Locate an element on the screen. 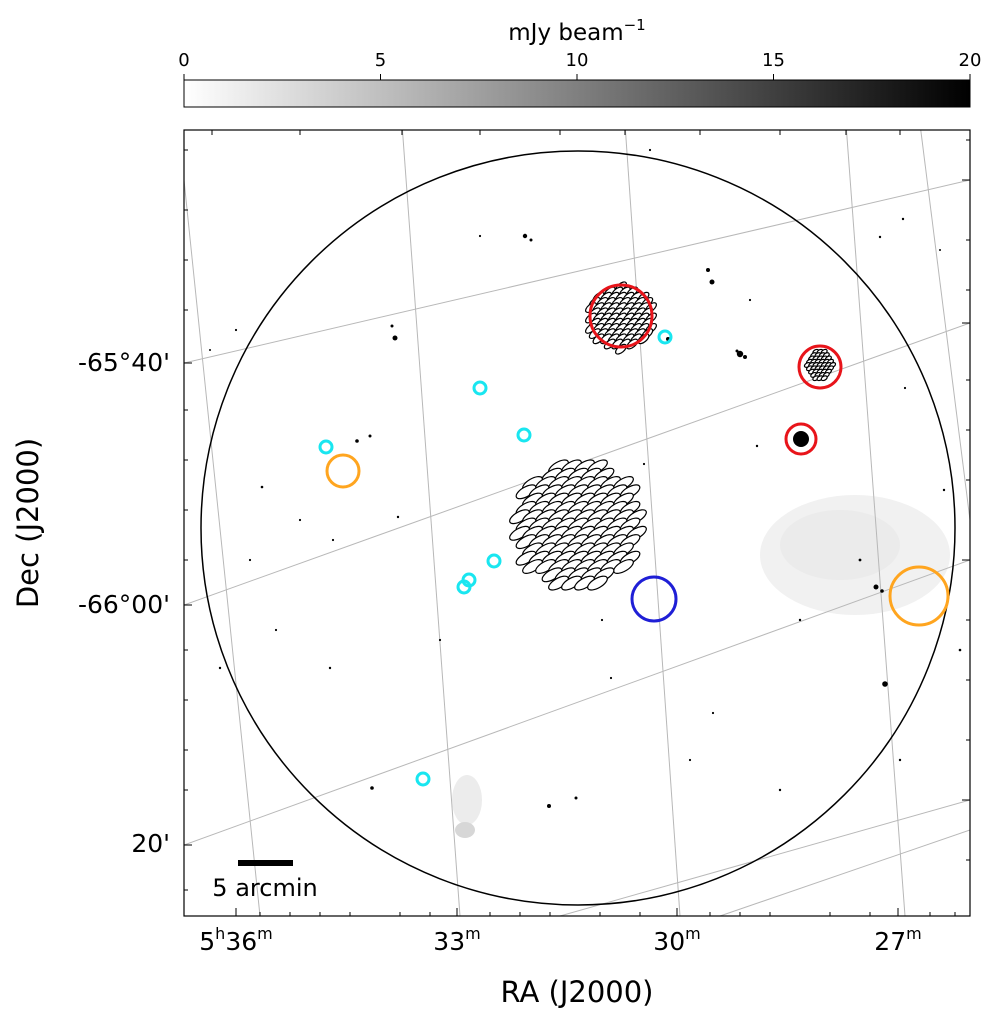 Image resolution: width=997 pixels, height=1025 pixels. ra-tick-labels: 5h36m 33m 30m 27m is located at coordinates (560, 940).